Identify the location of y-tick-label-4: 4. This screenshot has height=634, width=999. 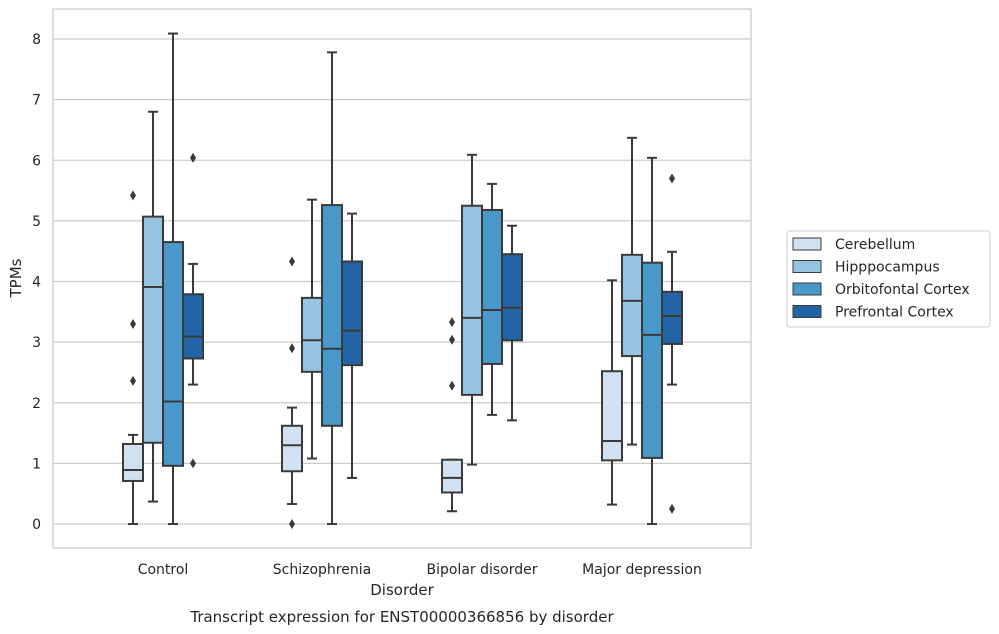
(36, 283).